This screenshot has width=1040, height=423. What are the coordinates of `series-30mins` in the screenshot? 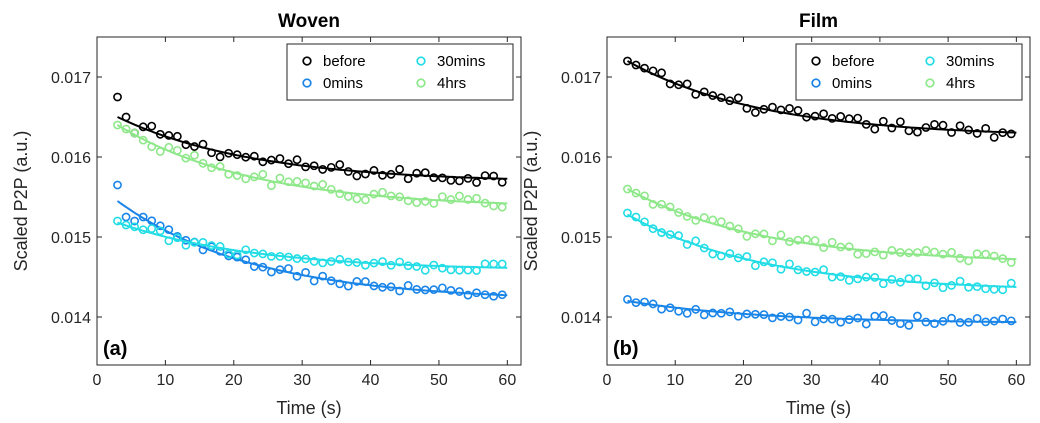 It's located at (820, 251).